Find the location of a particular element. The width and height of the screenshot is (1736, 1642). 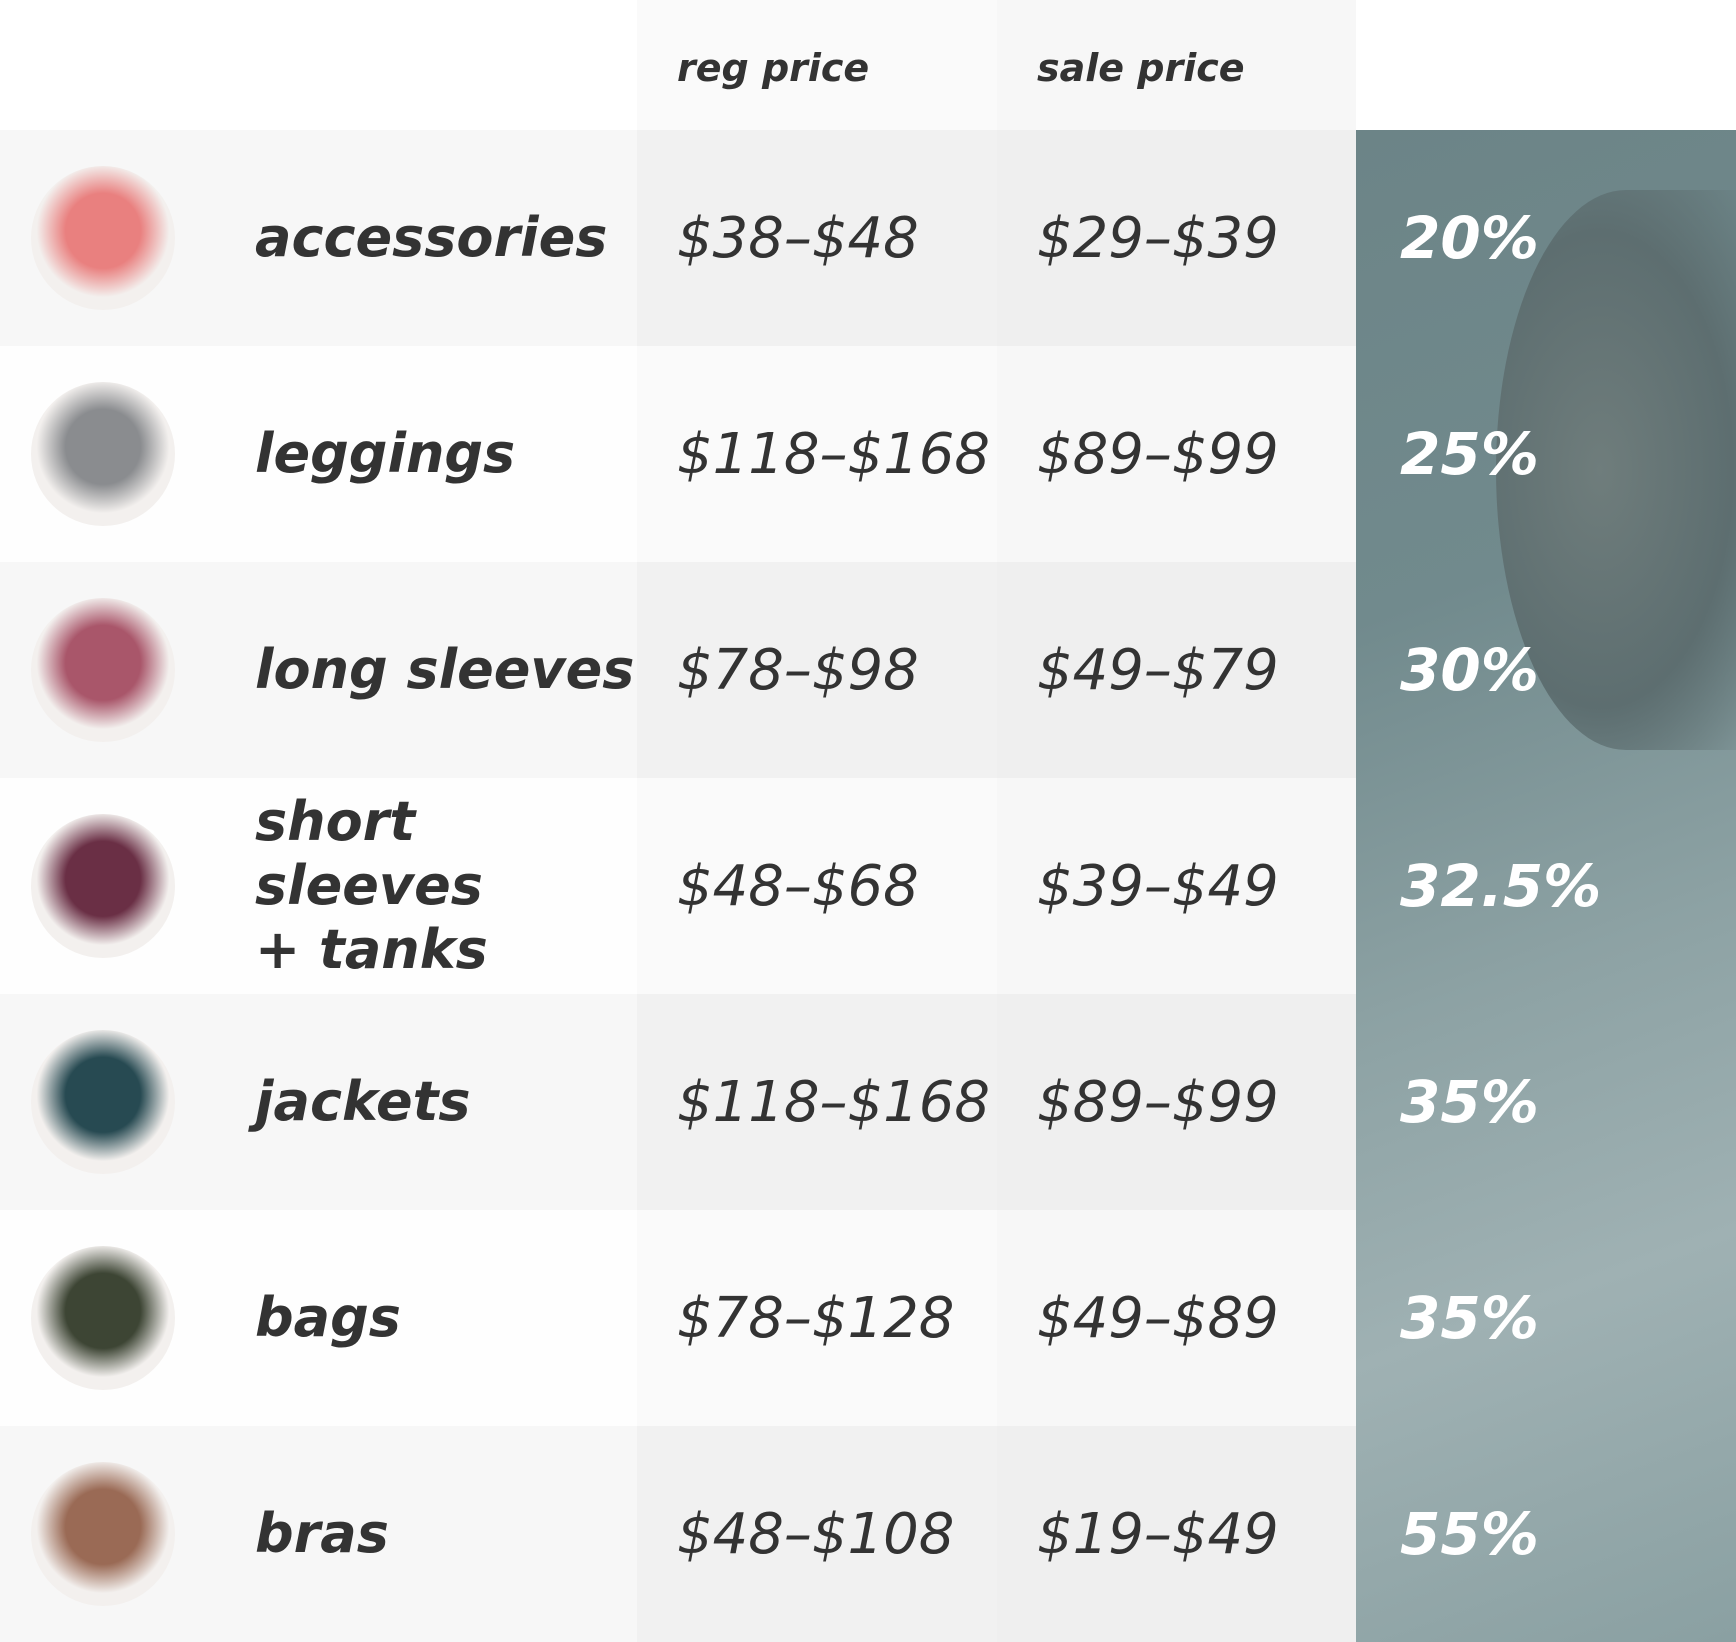

table-row: long sleeves $78–$98 $49–$79 30% is located at coordinates (868, 670).